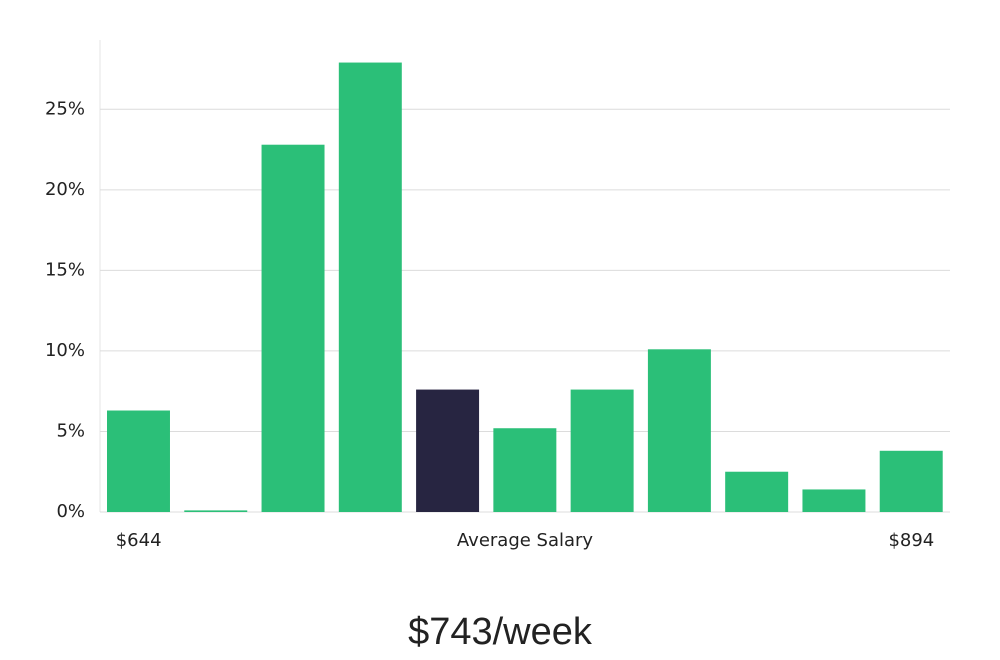 The image size is (1000, 660). Describe the element at coordinates (525, 540) in the screenshot. I see `x-tick-label: Average Salary` at that location.